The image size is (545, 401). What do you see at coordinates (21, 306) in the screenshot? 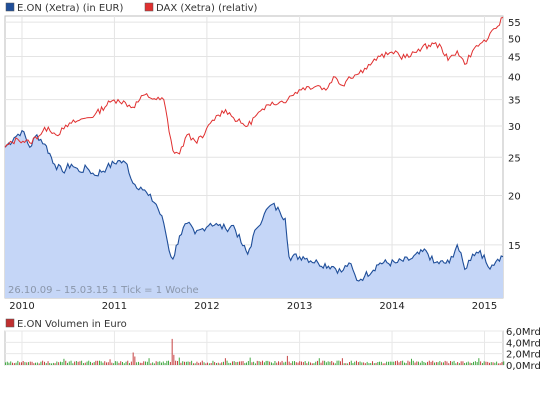
I see `x-tick-label: 2010` at bounding box center [21, 306].